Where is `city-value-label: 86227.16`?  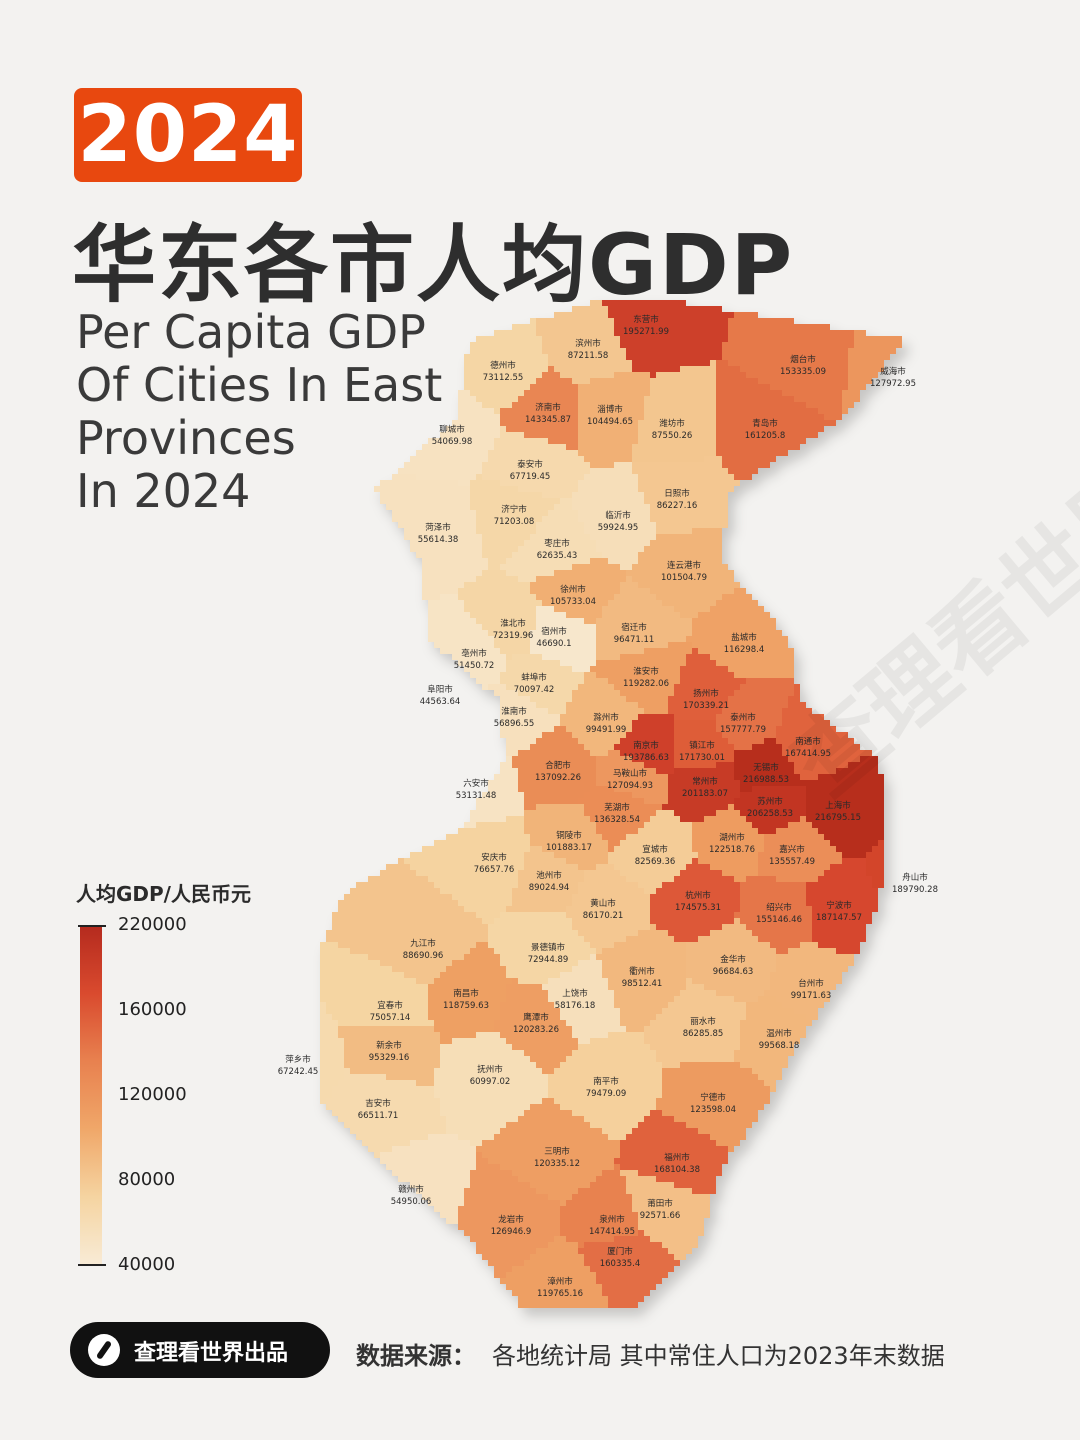
city-value-label: 86227.16 is located at coordinates (677, 506).